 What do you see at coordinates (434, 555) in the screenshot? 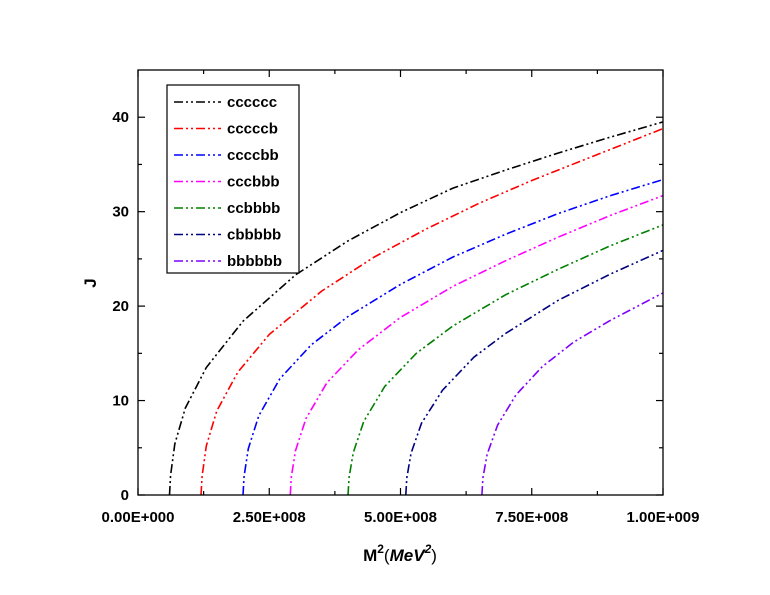
I see `x-axis-label-paren-close: )` at bounding box center [434, 555].